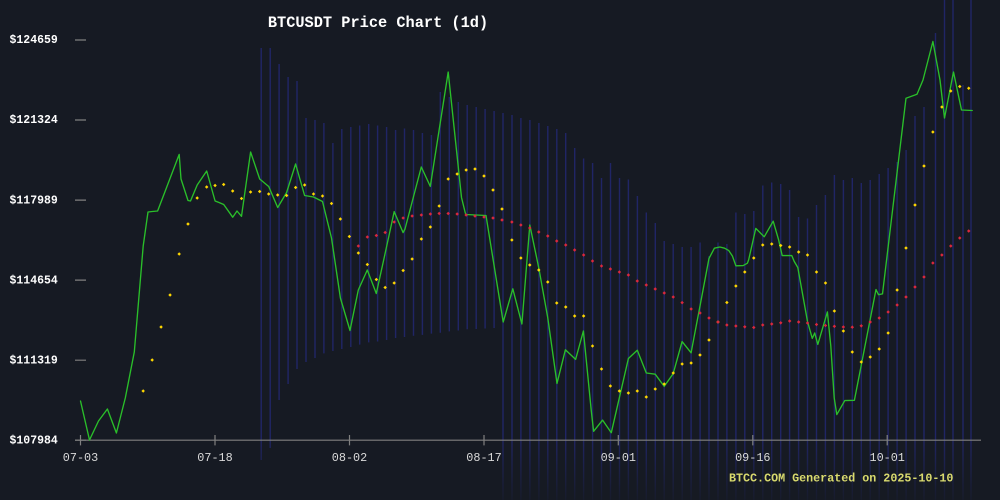 The image size is (1000, 500). Describe the element at coordinates (618, 458) in the screenshot. I see `svg-text: 09-01` at that location.